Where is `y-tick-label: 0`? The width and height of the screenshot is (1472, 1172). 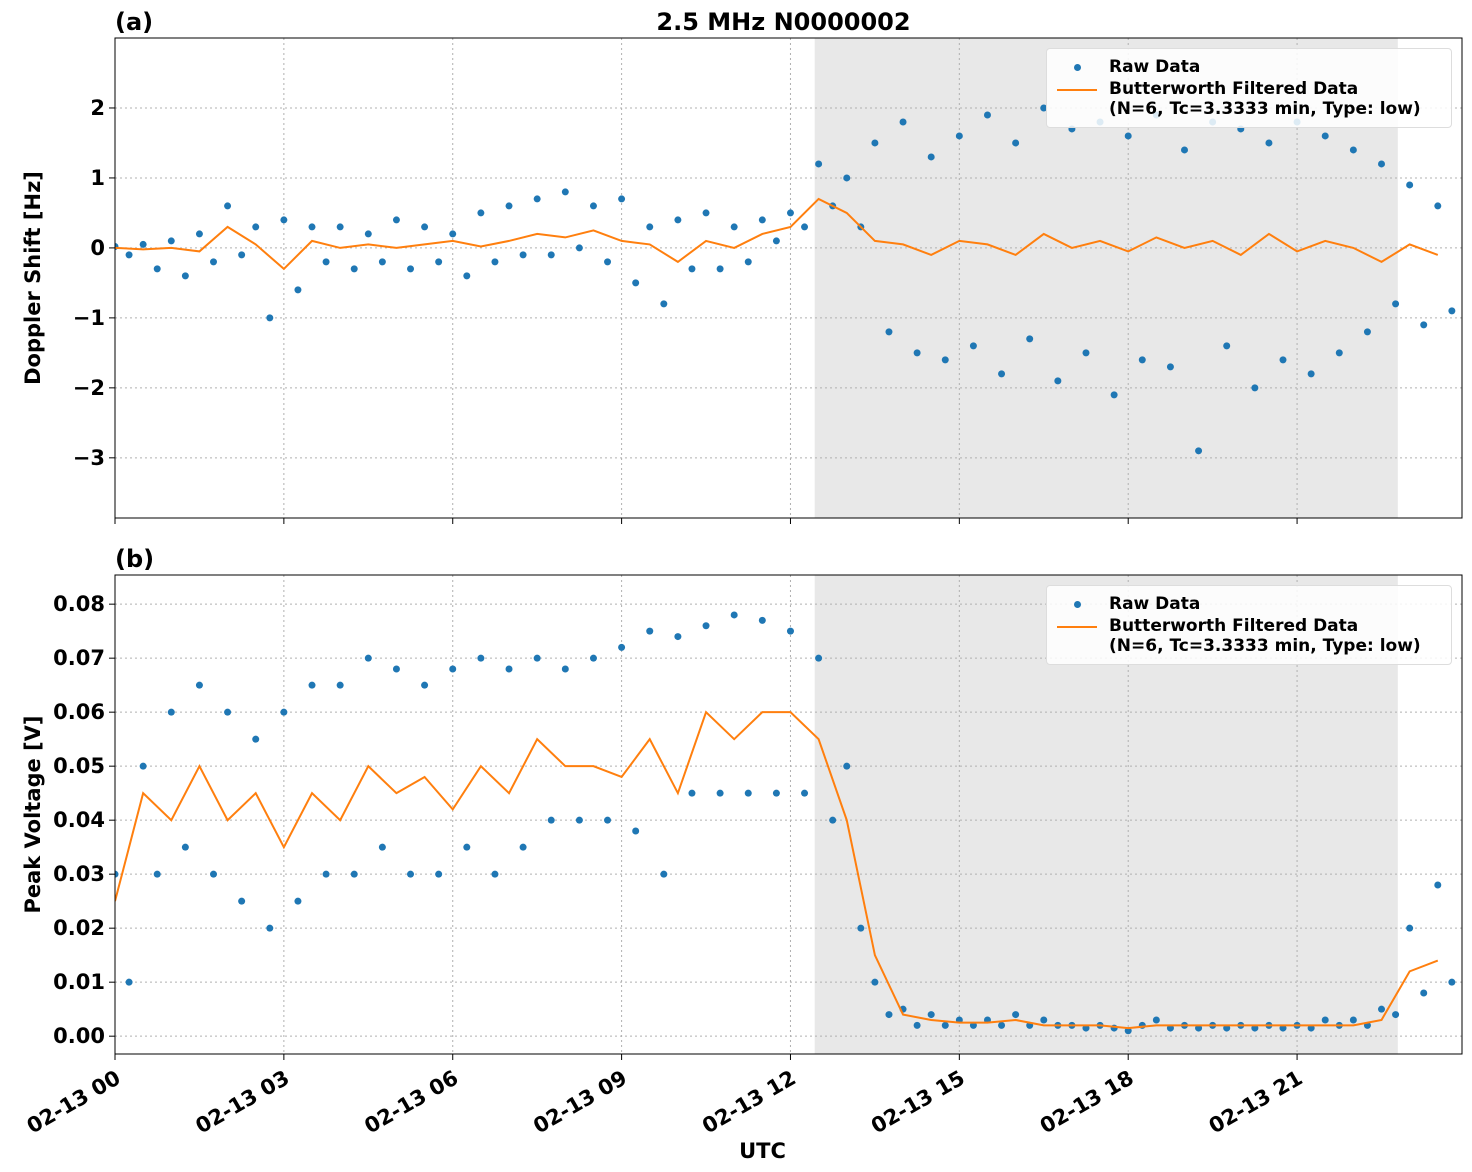 y-tick-label: 0 is located at coordinates (97, 248).